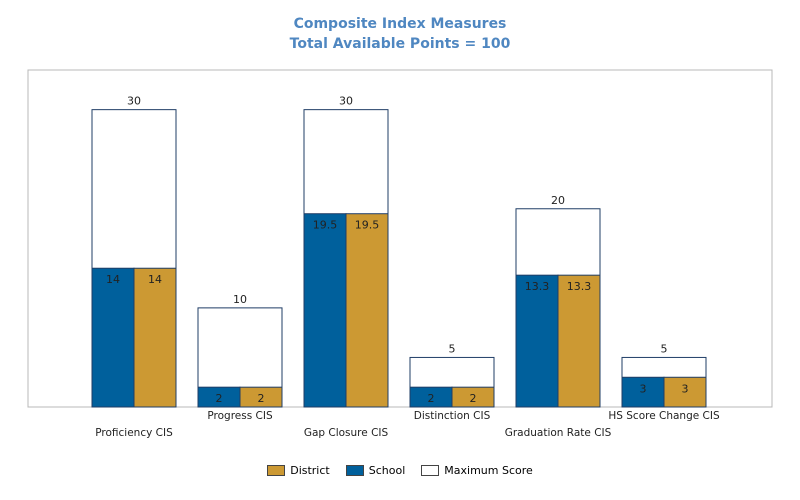  What do you see at coordinates (346, 101) in the screenshot?
I see `max-label-gap-closure-cis: 30` at bounding box center [346, 101].